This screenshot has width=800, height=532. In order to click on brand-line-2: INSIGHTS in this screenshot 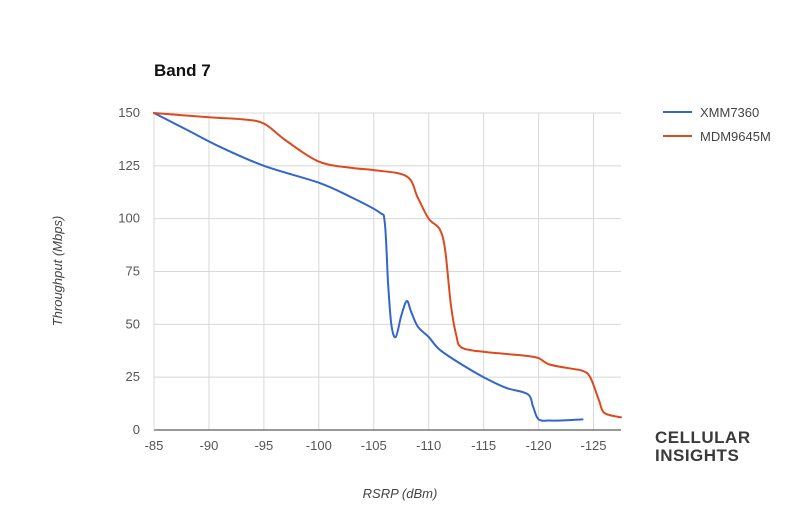, I will do `click(697, 455)`.